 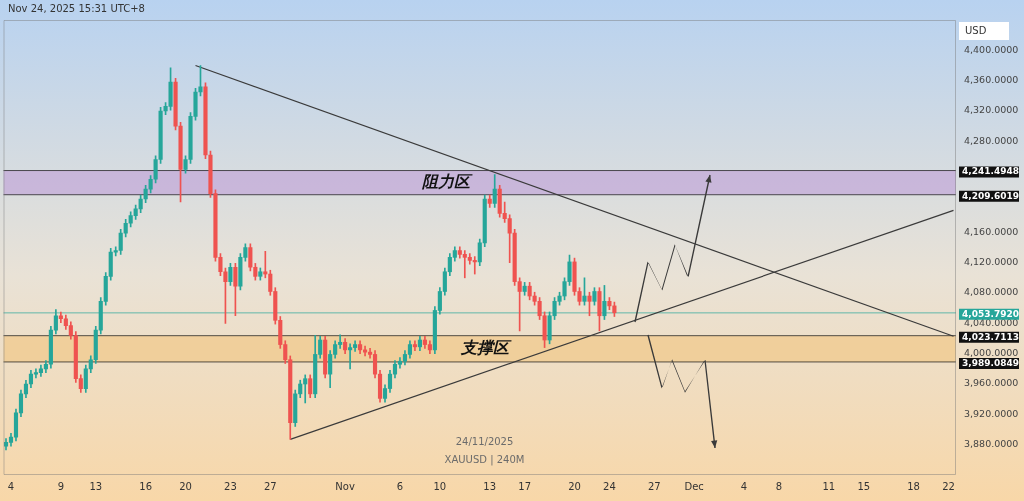 I want to click on ref-line-label: 4,209.6019, so click(x=990, y=195).